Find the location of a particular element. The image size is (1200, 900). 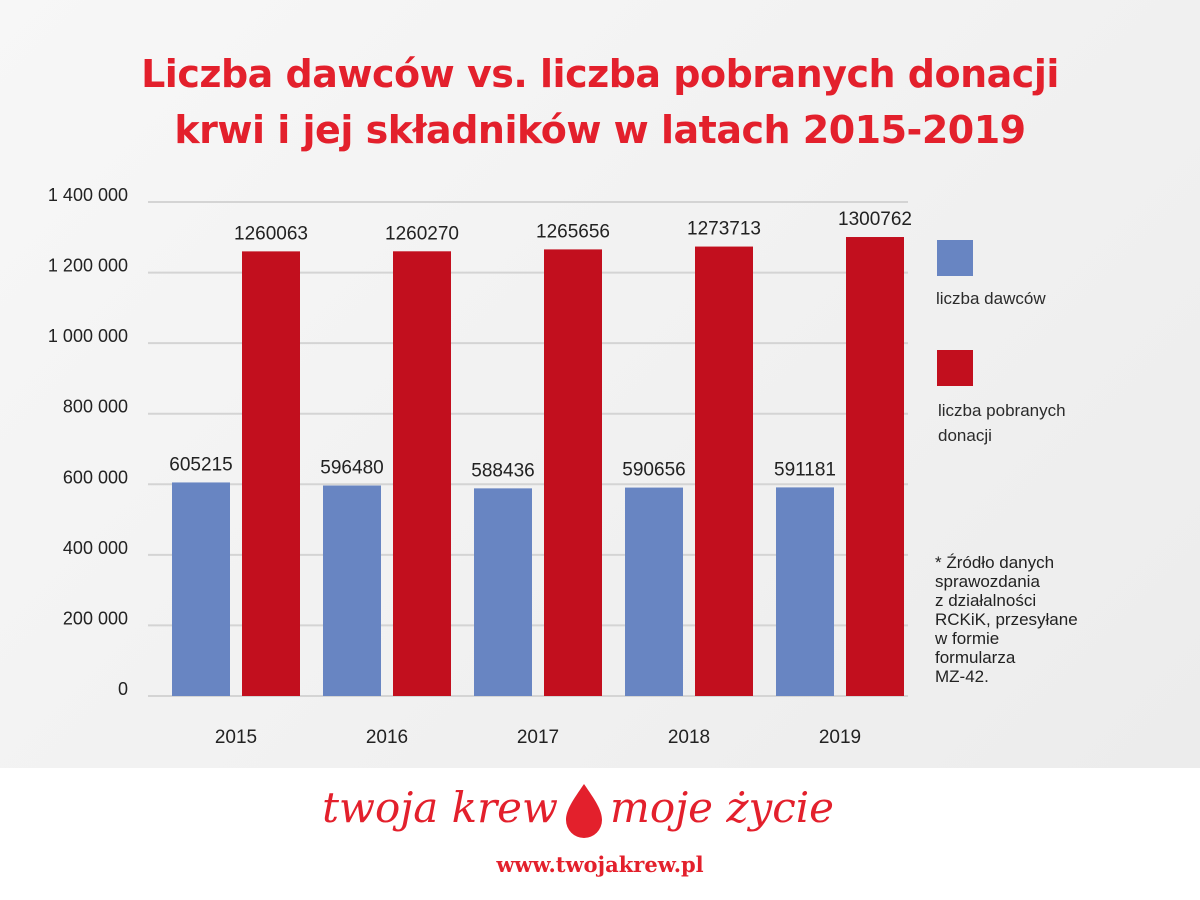

source-note-line: RCKiK, przesyłane is located at coordinates (1006, 619).